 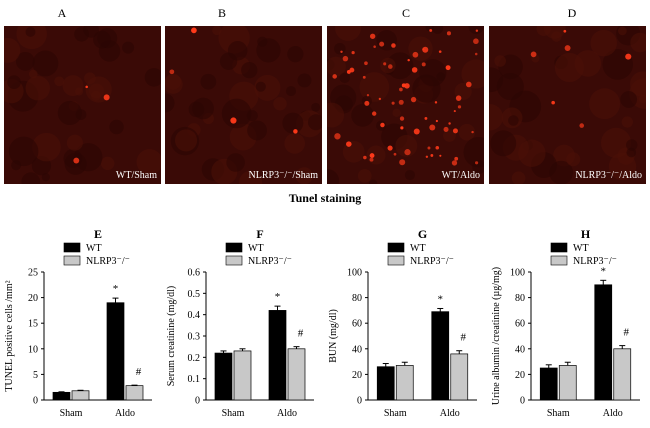 What do you see at coordinates (558, 413) in the screenshot?
I see `x-tick-label: Sham` at bounding box center [558, 413].